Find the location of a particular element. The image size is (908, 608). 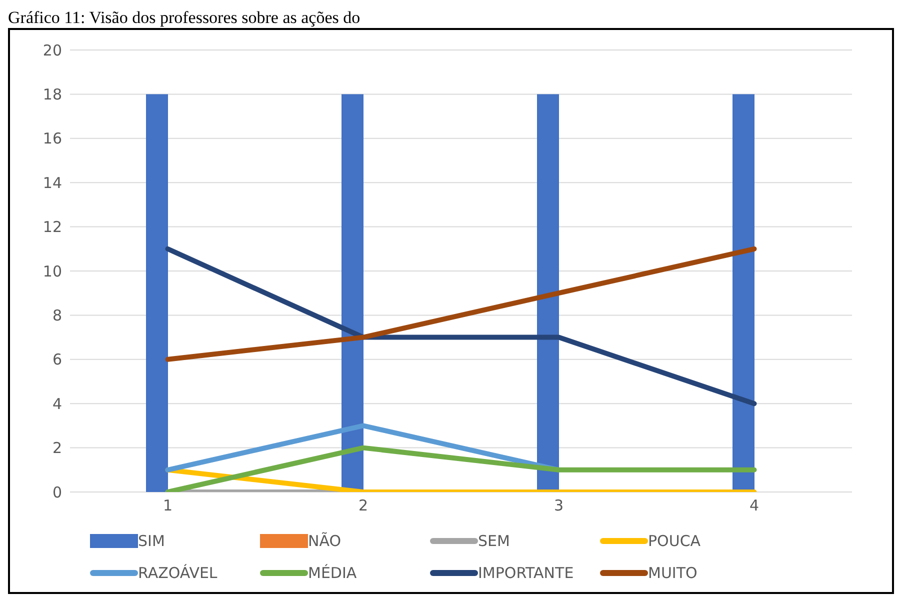

legend-label: NÃO is located at coordinates (325, 541).